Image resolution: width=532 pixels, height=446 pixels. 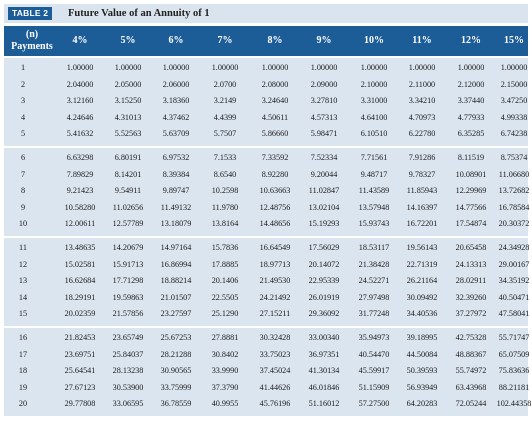 What do you see at coordinates (23, 84) in the screenshot?
I see `payment-period-cell: 2` at bounding box center [23, 84].